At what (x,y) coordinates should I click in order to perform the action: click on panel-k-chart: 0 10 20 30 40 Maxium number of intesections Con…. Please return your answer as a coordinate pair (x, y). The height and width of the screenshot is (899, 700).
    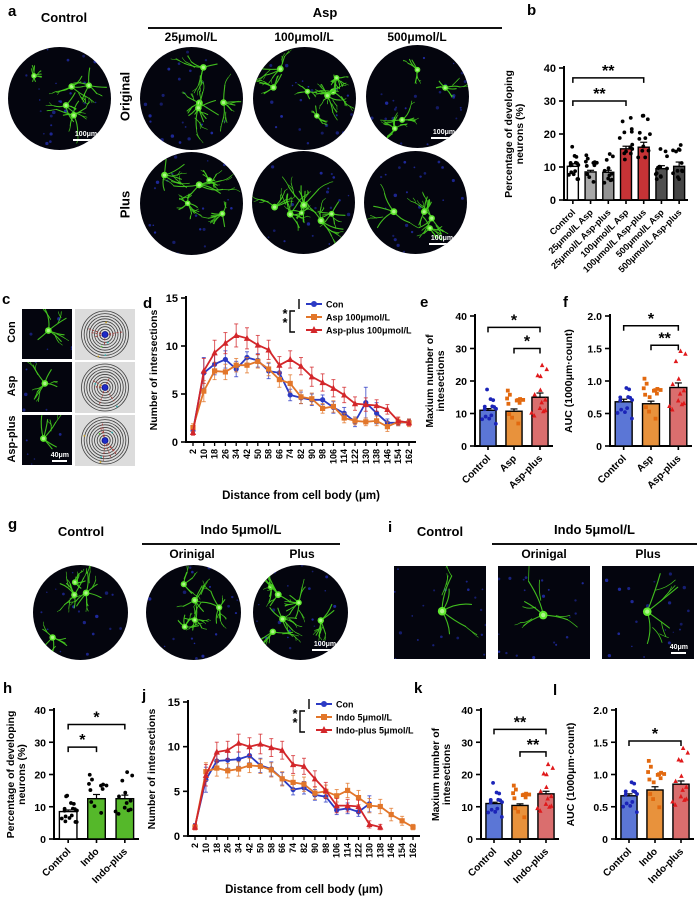
    Looking at the image, I should click on (496, 792).